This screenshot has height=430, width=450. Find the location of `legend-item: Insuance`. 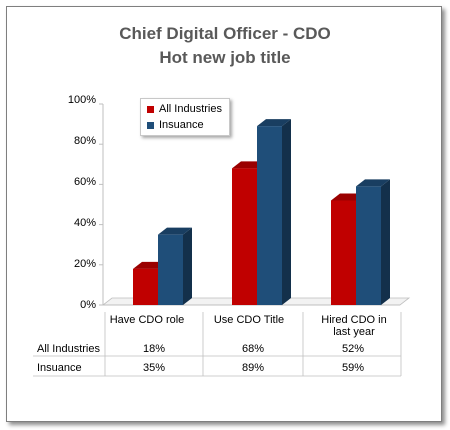

legend-item: Insuance is located at coordinates (175, 125).